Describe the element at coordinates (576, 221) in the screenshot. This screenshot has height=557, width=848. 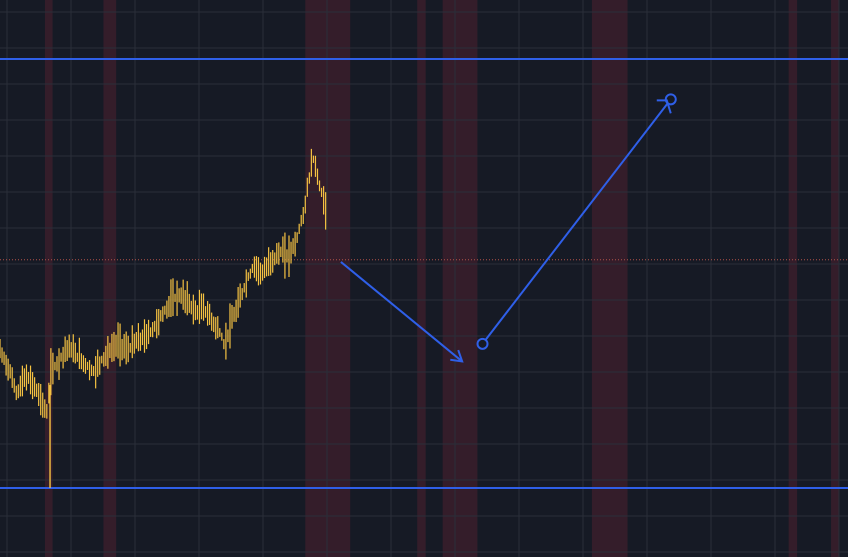
I see `projection-up-leg` at that location.